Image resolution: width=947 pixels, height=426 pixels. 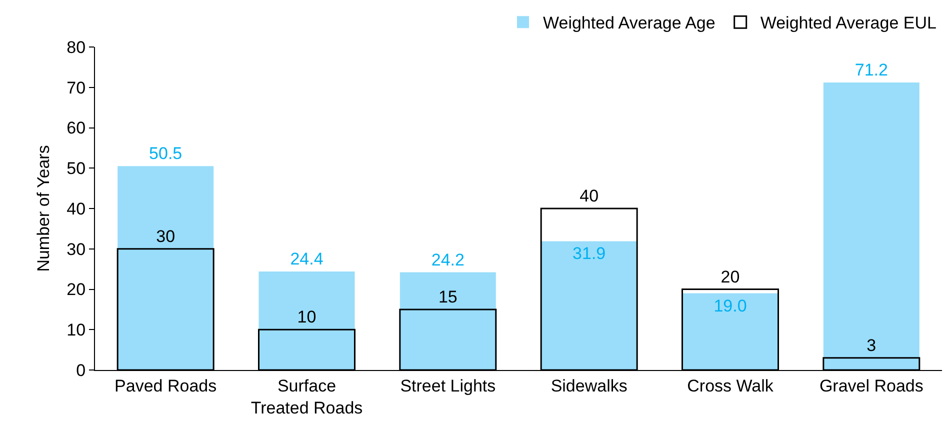 I want to click on x-tick-label: Cross Walk, so click(x=730, y=386).